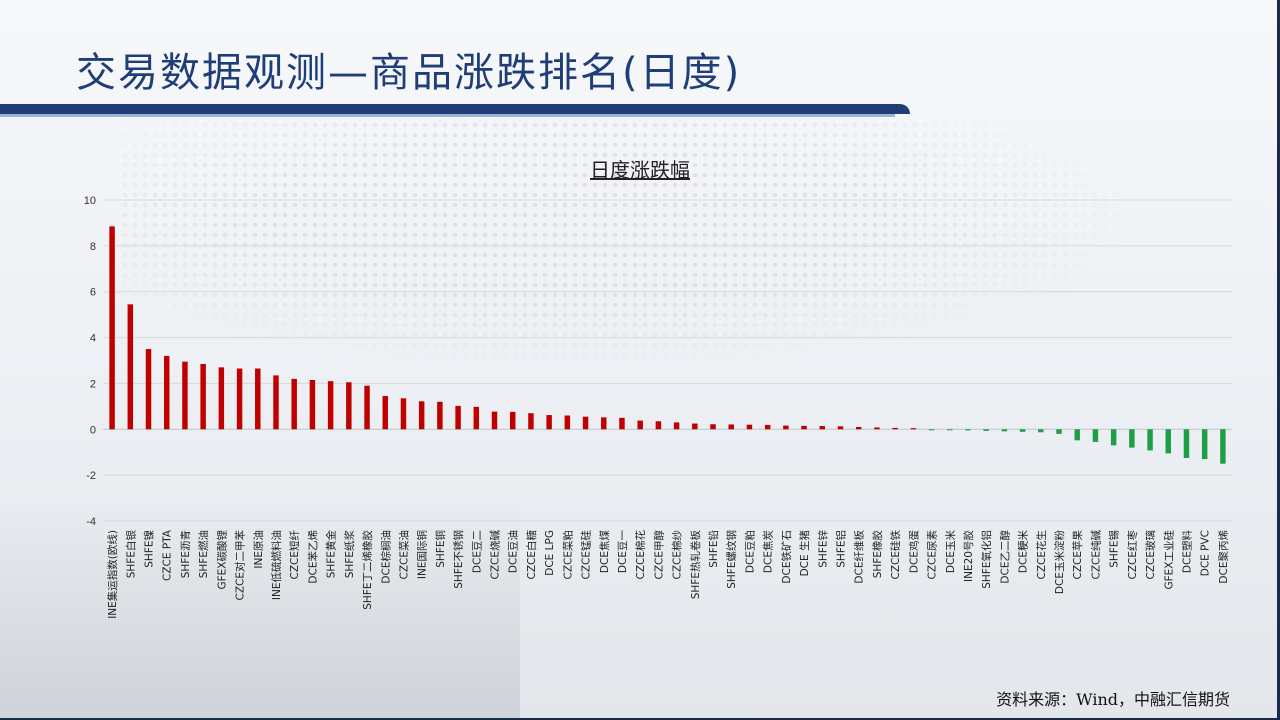  What do you see at coordinates (1041, 555) in the screenshot?
I see `x-tick-label: CZCE花生` at bounding box center [1041, 555].